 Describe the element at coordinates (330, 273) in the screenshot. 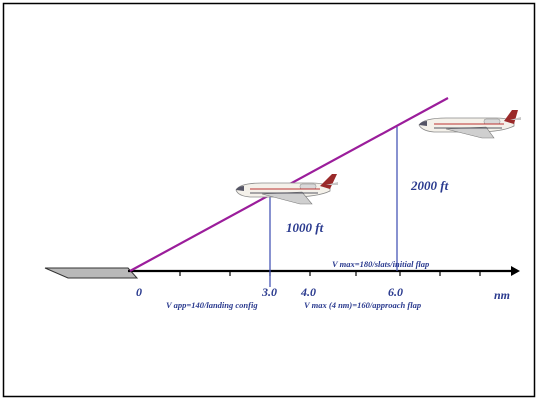

I see `axis-minor-ticks` at that location.